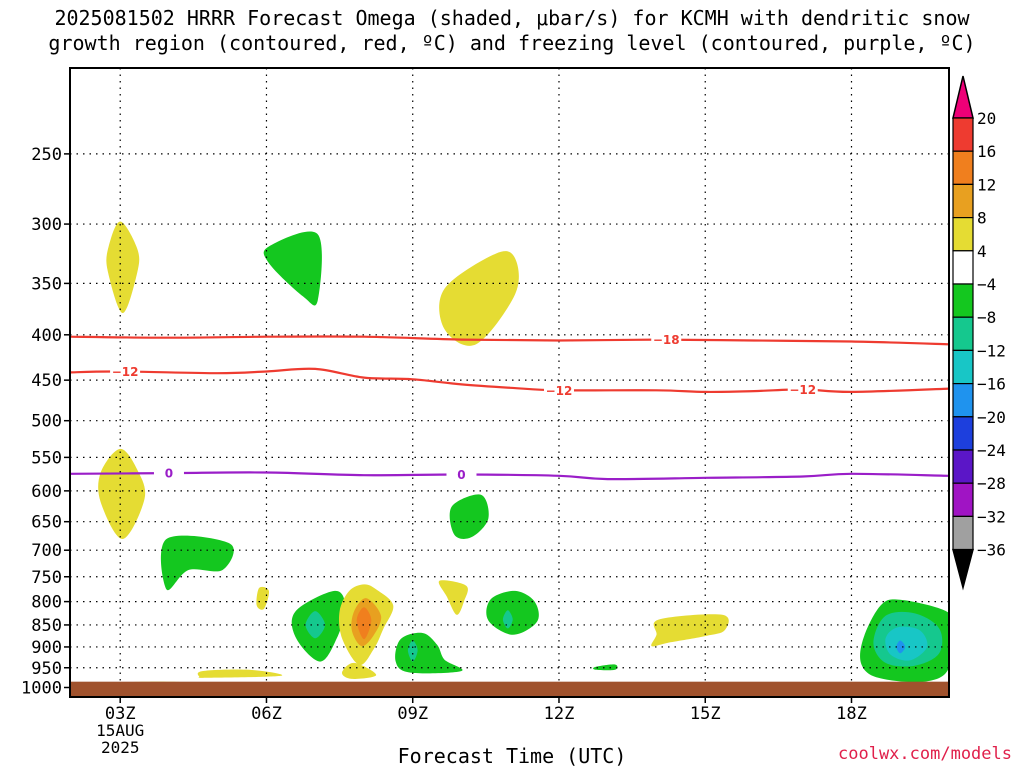 The width and height of the screenshot is (1024, 768). What do you see at coordinates (991, 417) in the screenshot?
I see `colorbar-label: −20` at bounding box center [991, 417].